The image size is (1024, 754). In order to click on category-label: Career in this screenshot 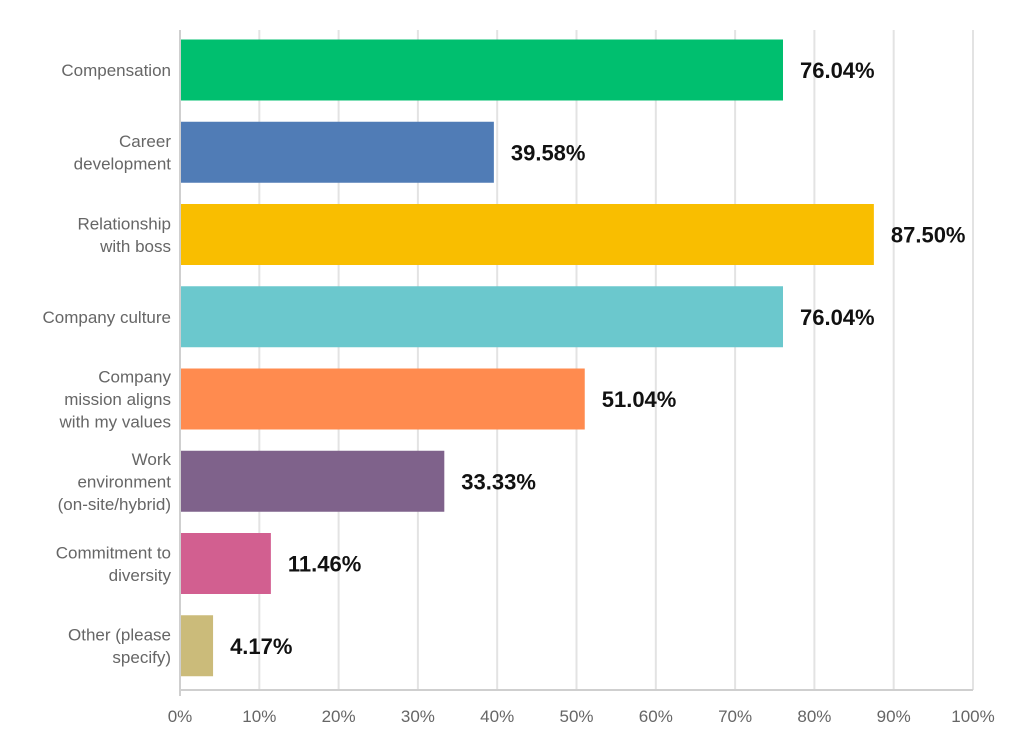, I will do `click(145, 141)`.